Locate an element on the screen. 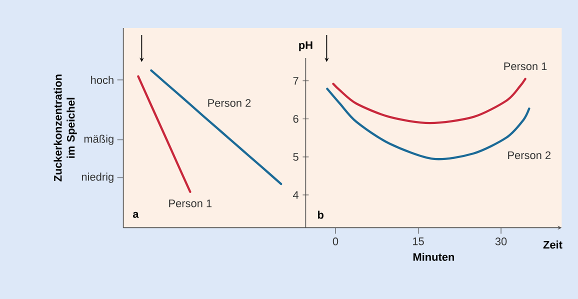  y-tick-label: 4 is located at coordinates (296, 195).